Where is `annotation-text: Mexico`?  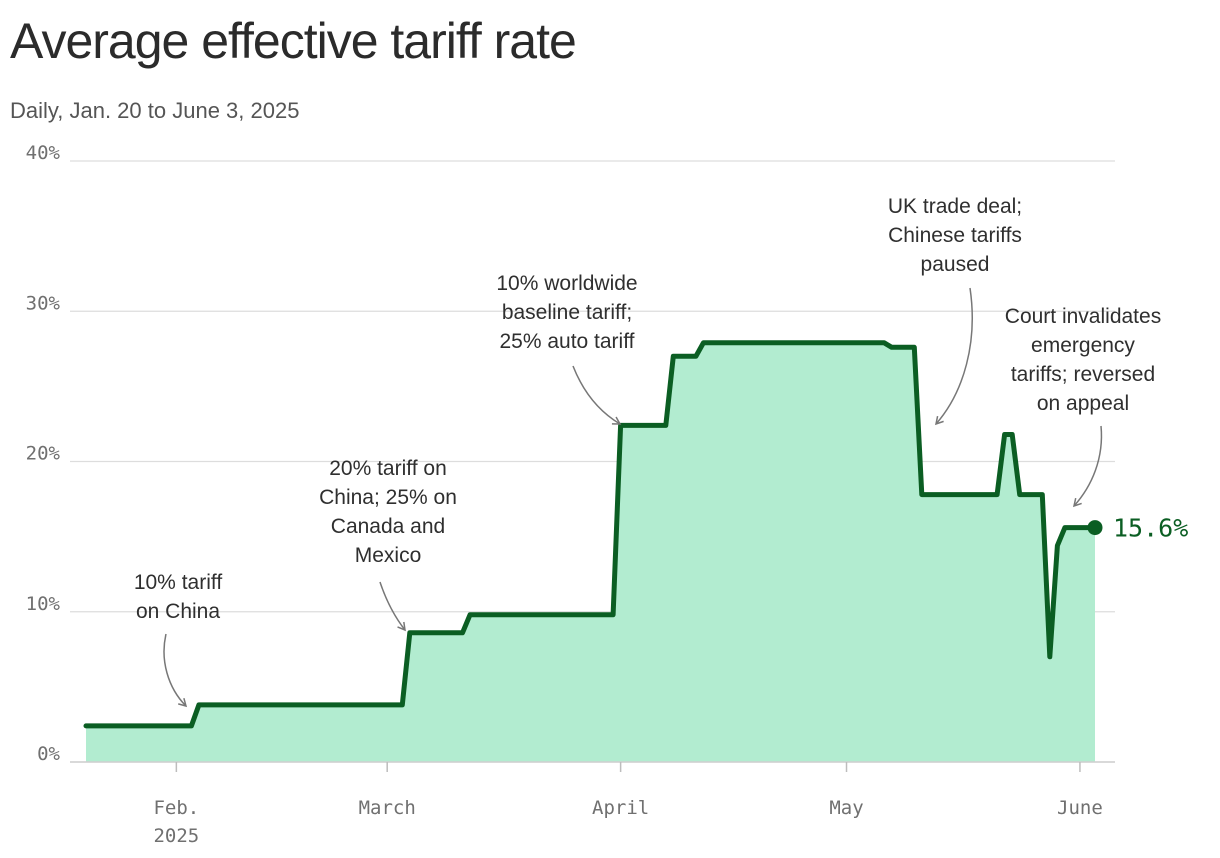 annotation-text: Mexico is located at coordinates (388, 555).